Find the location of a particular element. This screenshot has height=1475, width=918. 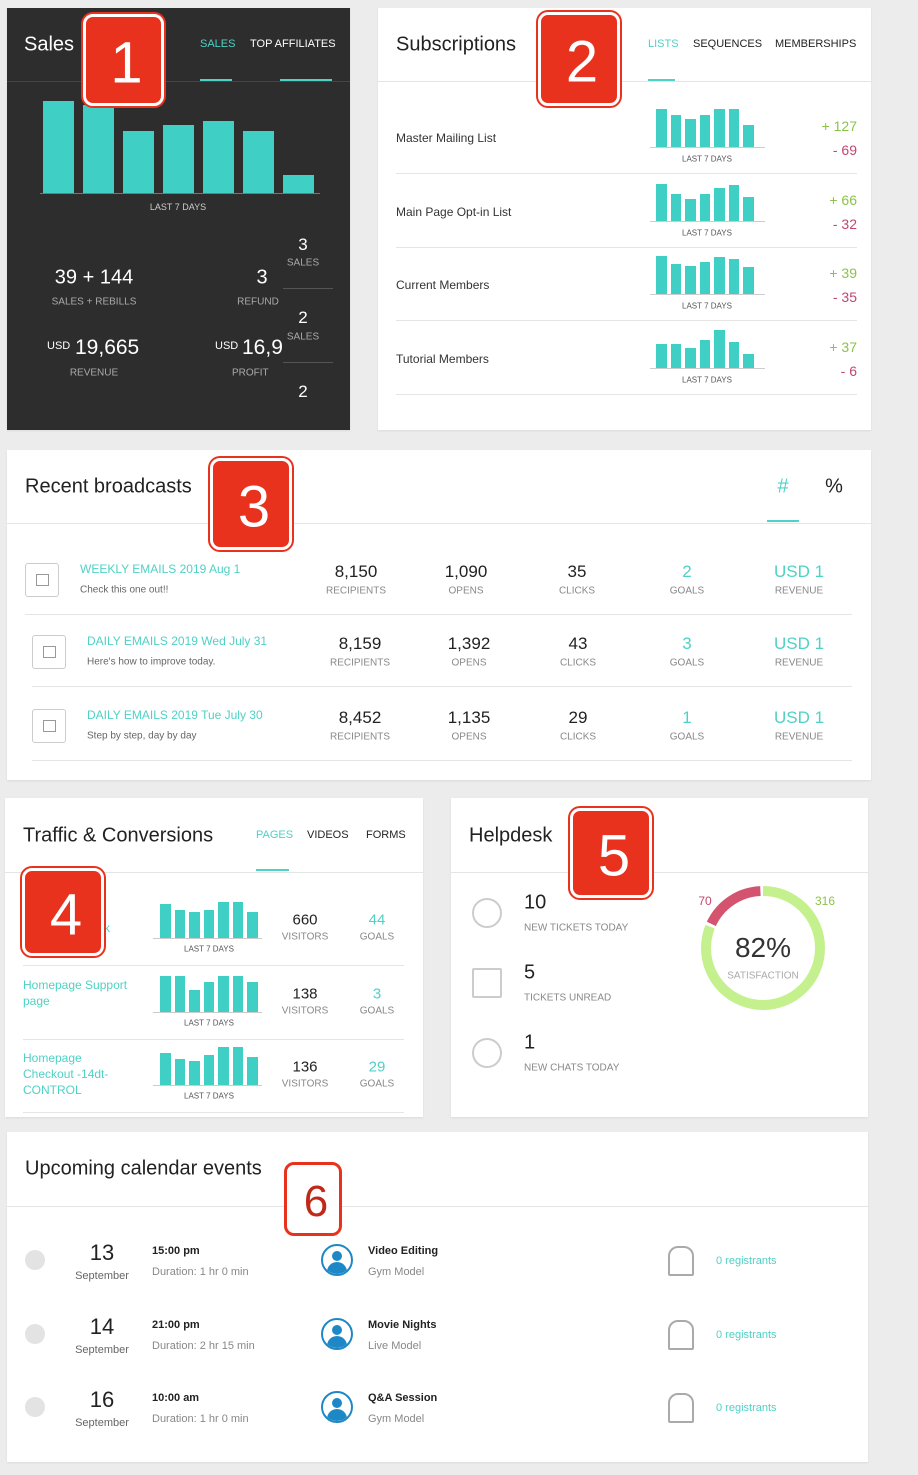

event-name: Video Editing is located at coordinates (403, 1251).